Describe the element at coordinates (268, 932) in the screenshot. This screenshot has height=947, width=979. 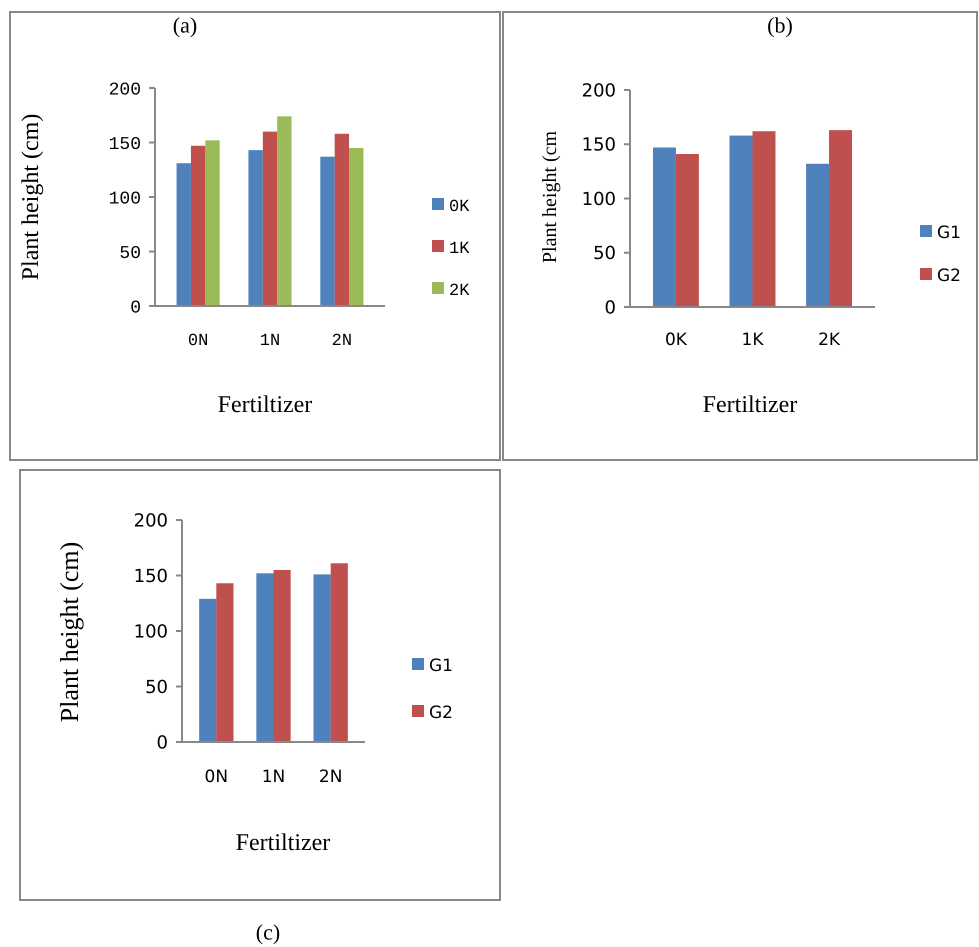
I see `text: (c)` at that location.